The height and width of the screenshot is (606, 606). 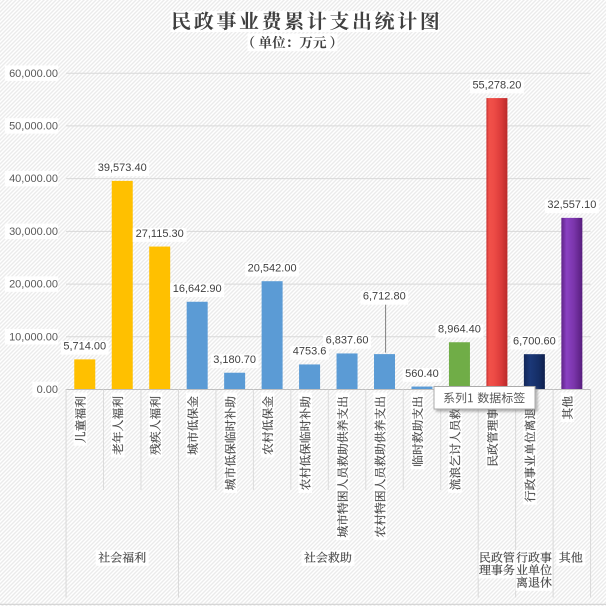 What do you see at coordinates (33, 179) in the screenshot?
I see `svg-text: 40,000.00` at bounding box center [33, 179].